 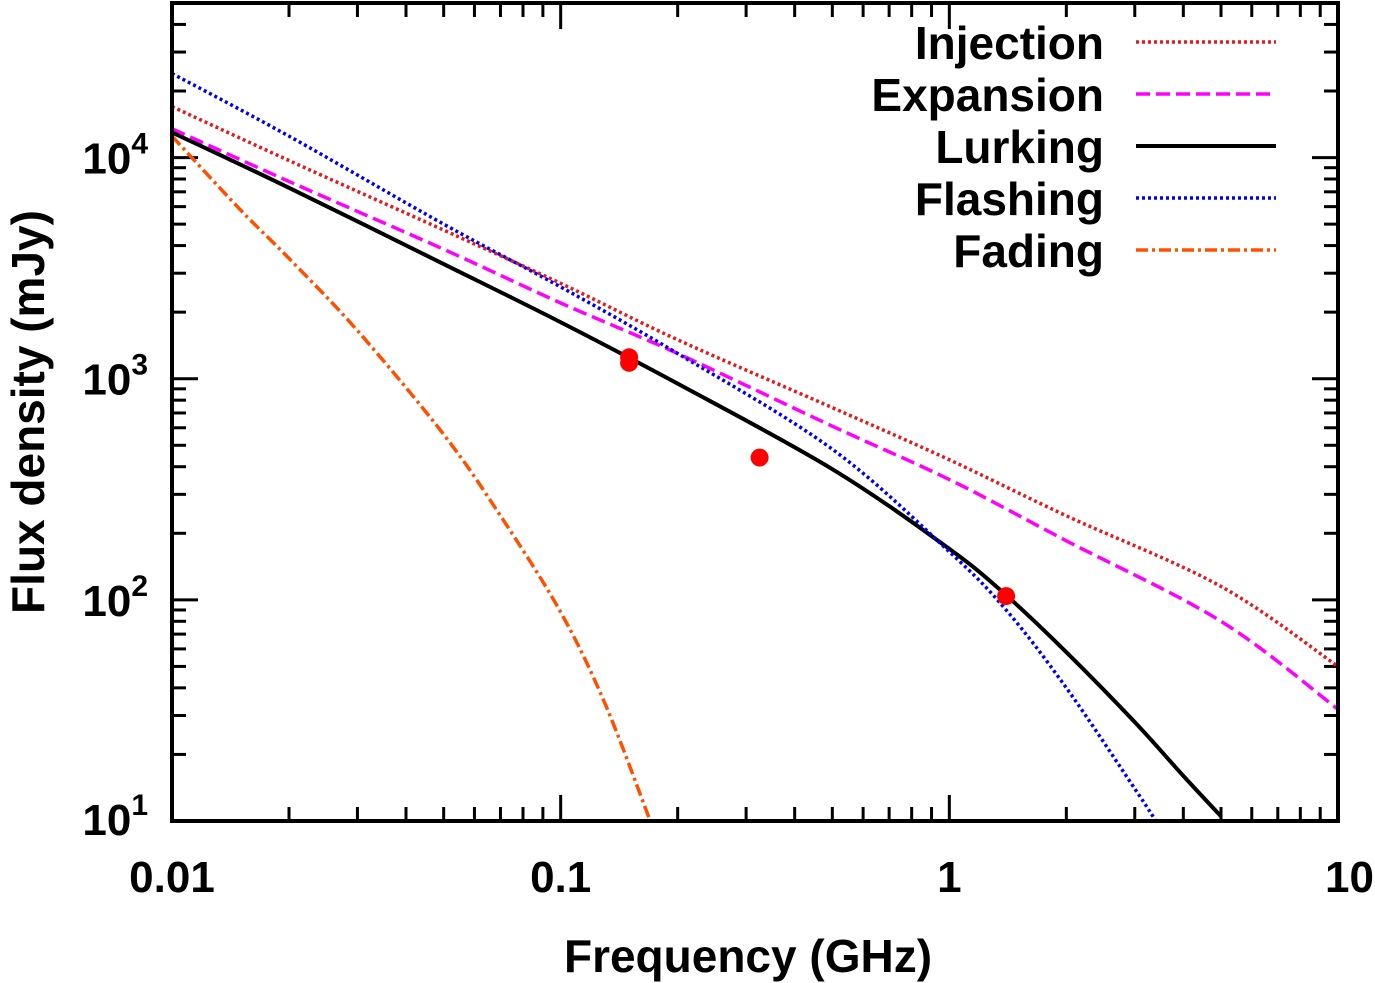 I want to click on y-tick-labels: 10¹ 10² 10³ 10⁴, so click(x=115, y=486).